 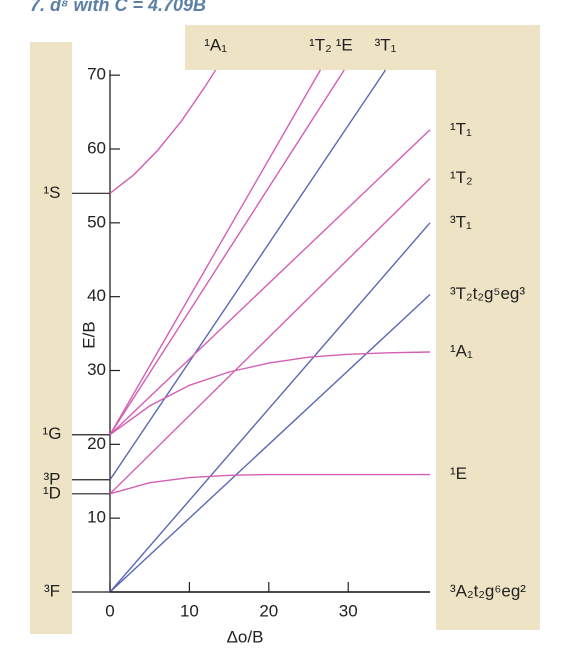 I want to click on top-label: ³T₁, so click(x=386, y=44).